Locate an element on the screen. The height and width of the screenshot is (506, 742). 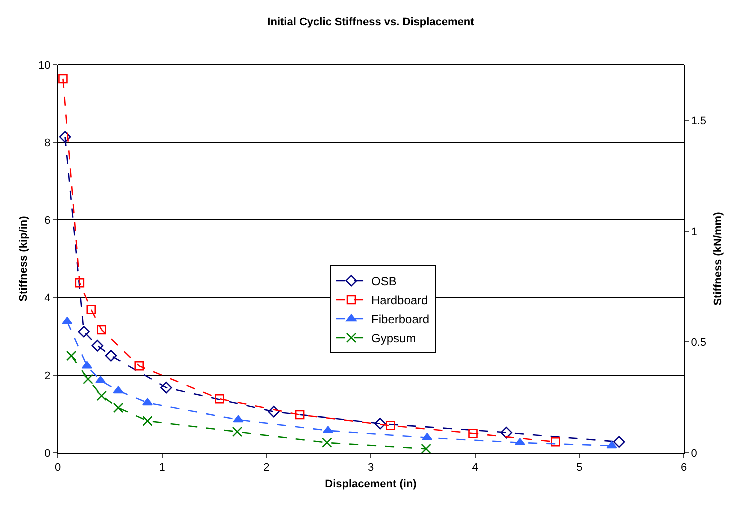
x-tick-label: 6 is located at coordinates (684, 468).